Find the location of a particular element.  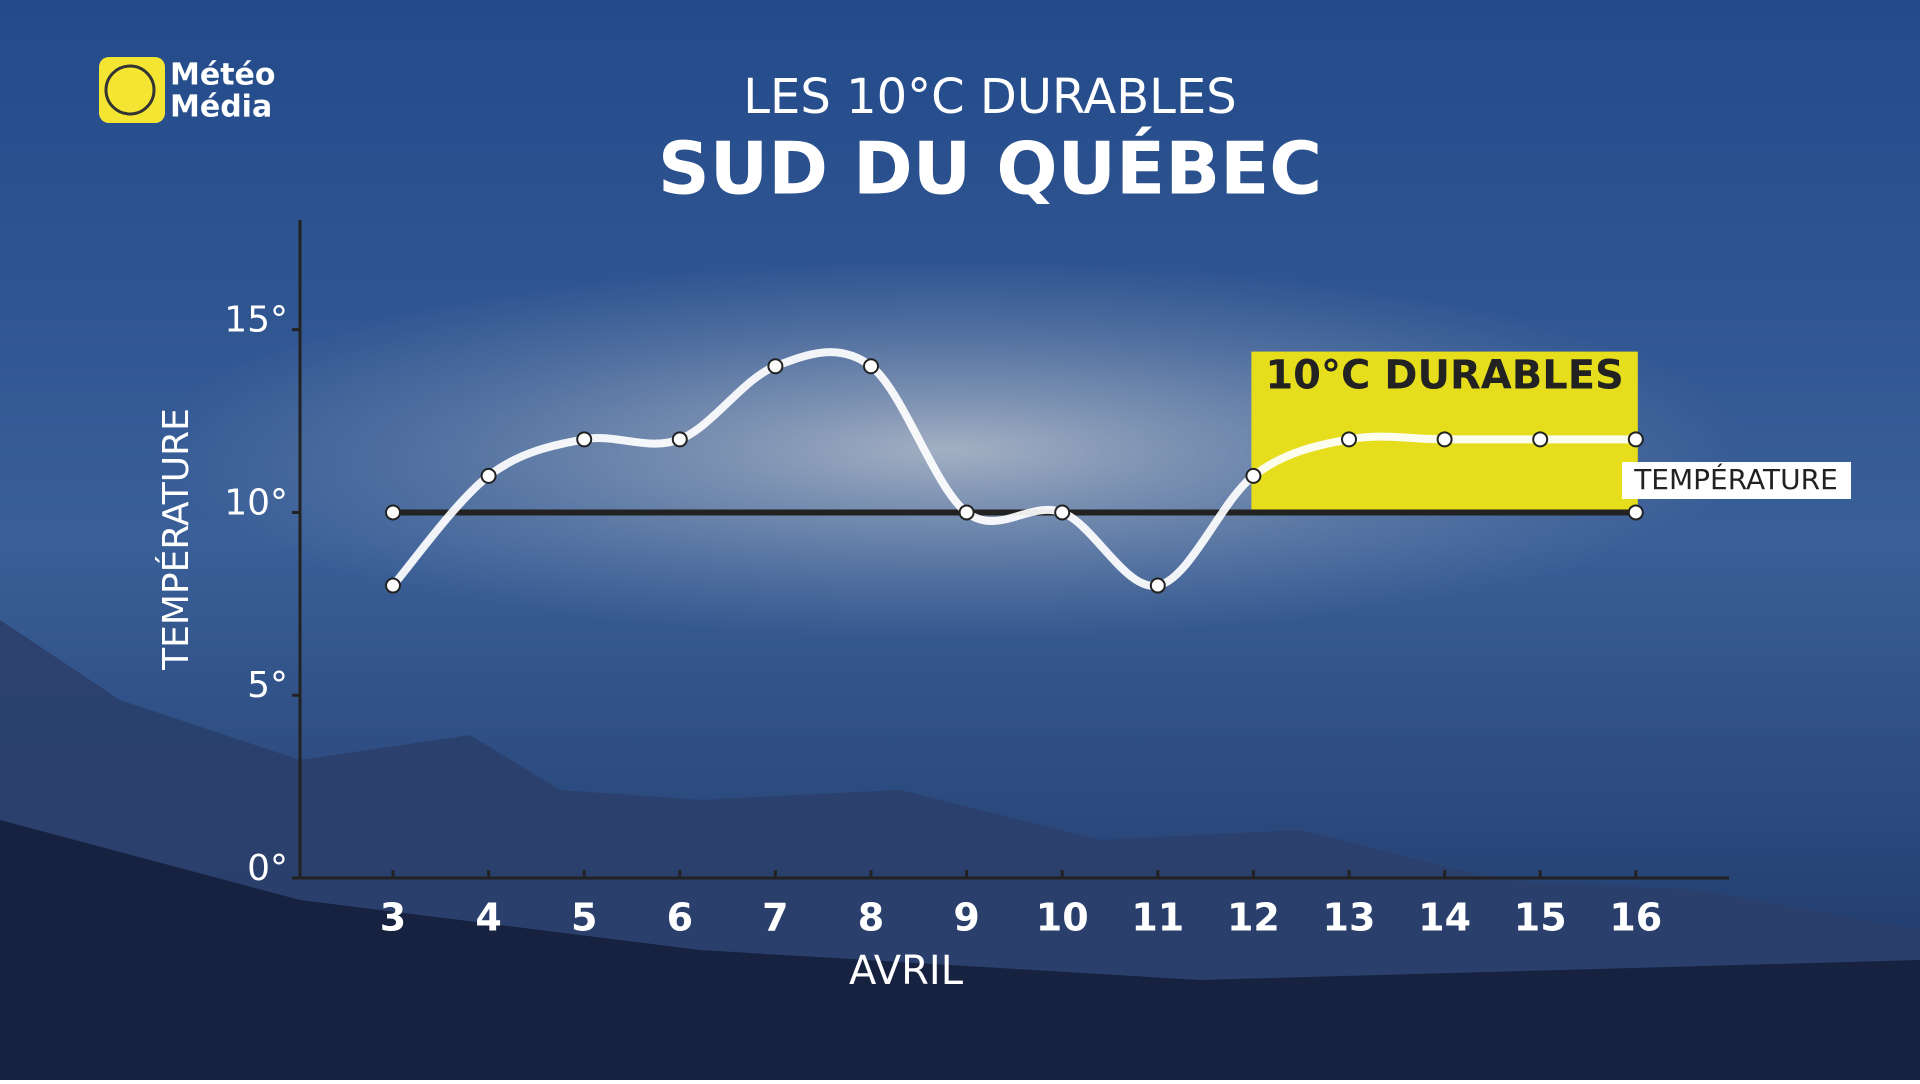

x-tick-label: 9 is located at coordinates (966, 918).